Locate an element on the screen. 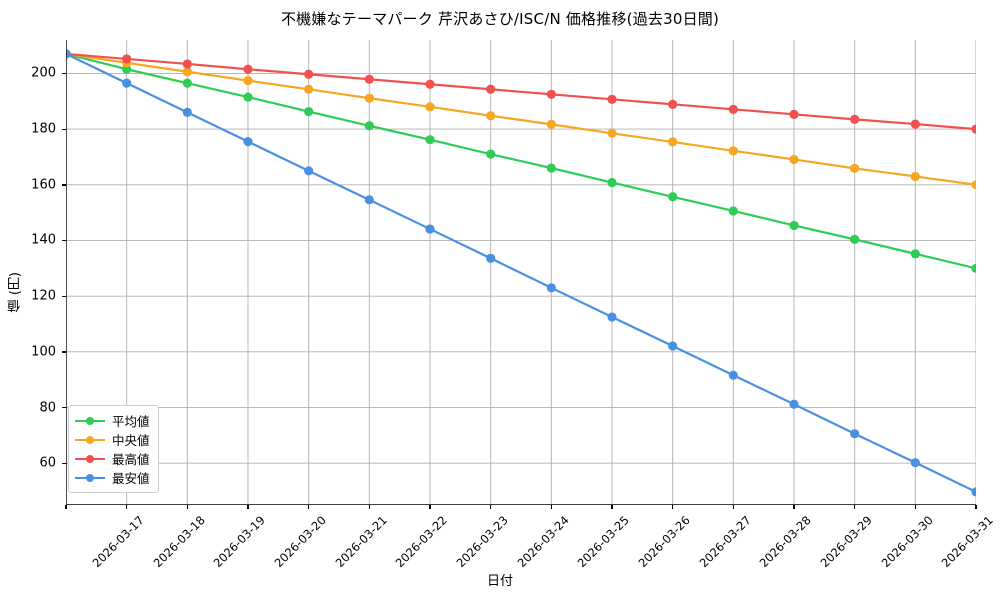 The width and height of the screenshot is (1000, 600). x-tick-label: 2026-03-22 is located at coordinates (421, 542).